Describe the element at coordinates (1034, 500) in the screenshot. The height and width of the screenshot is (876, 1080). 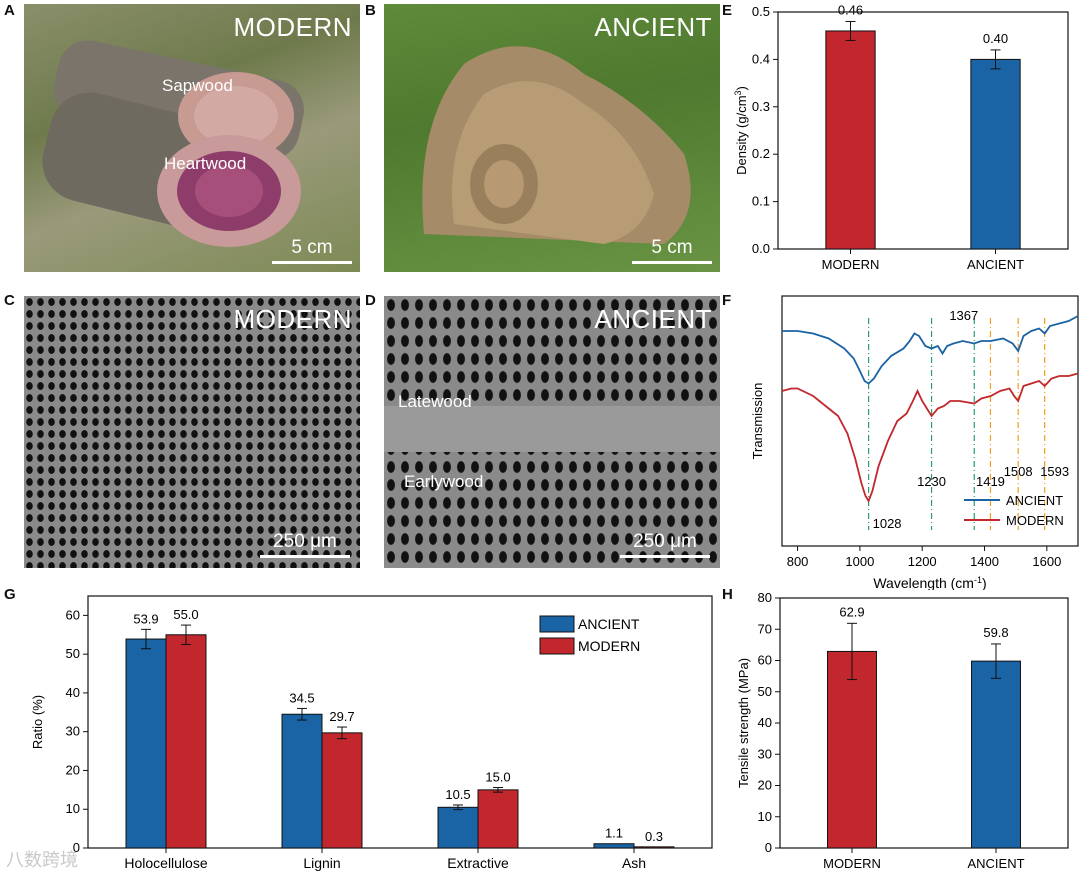
I see `ftir-legend-label-ancient: ANCIENT` at that location.